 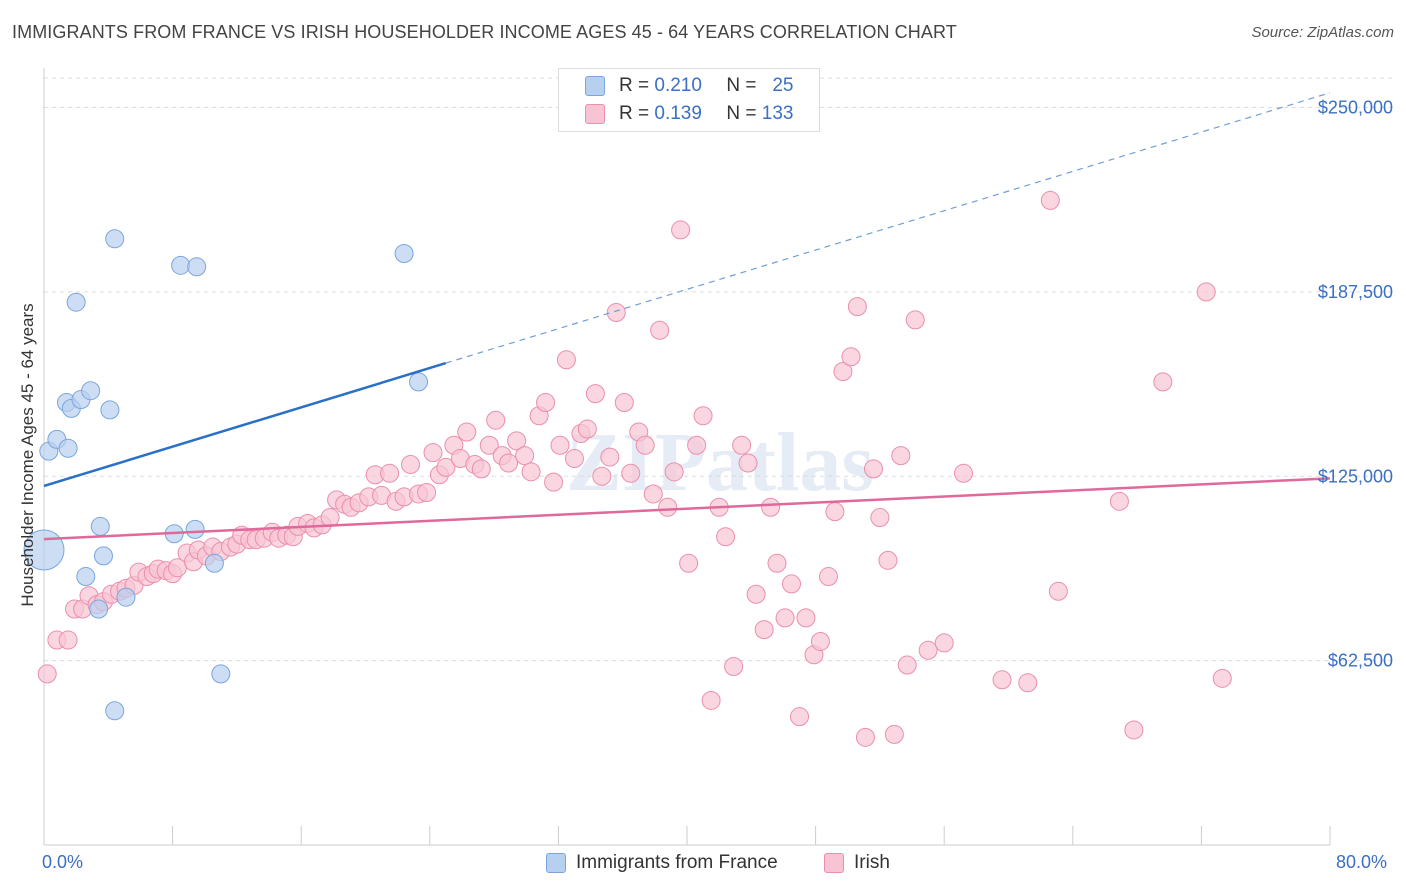 What do you see at coordinates (245, 424) in the screenshot?
I see `france-trend-solid` at bounding box center [245, 424].